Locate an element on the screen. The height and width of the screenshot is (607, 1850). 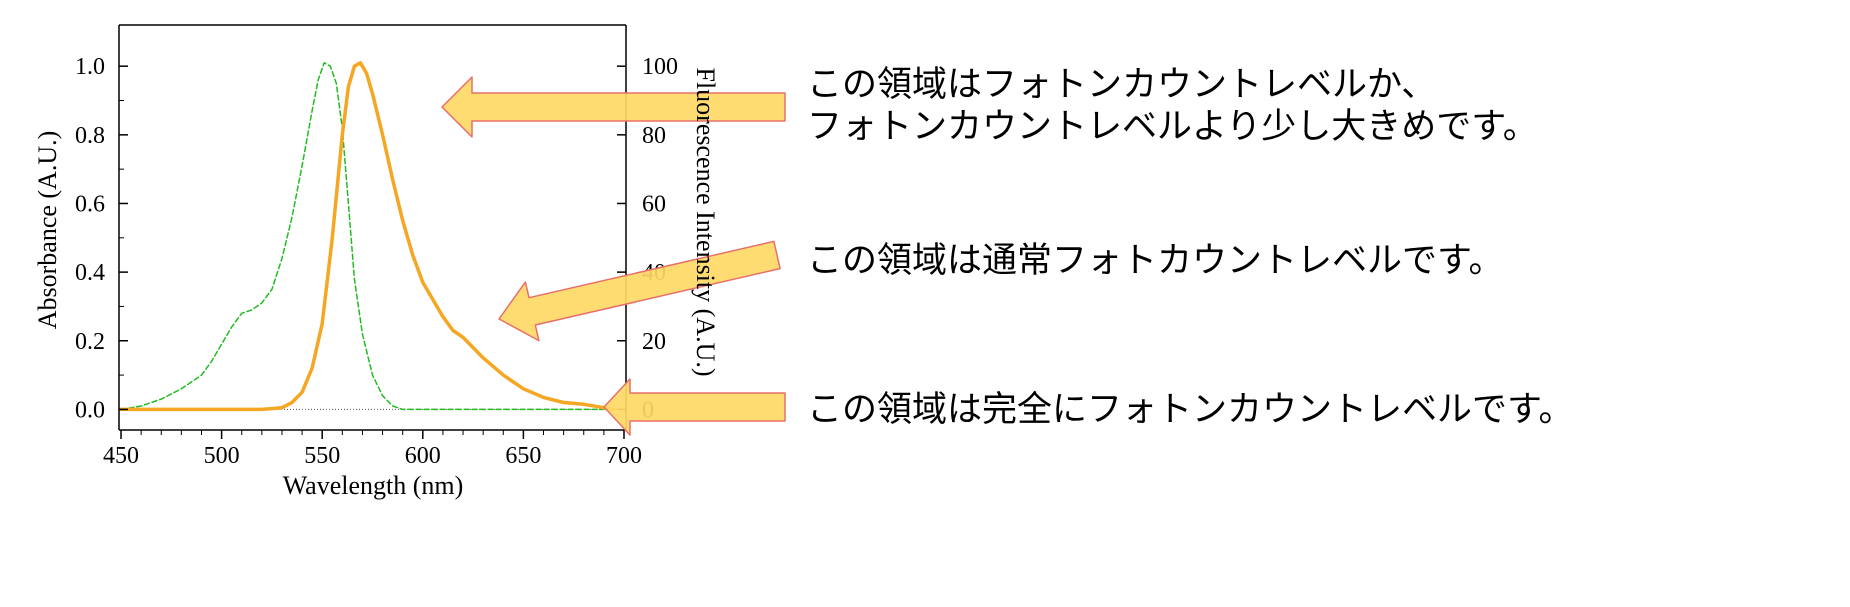
annotation-arrows is located at coordinates (613, 256).